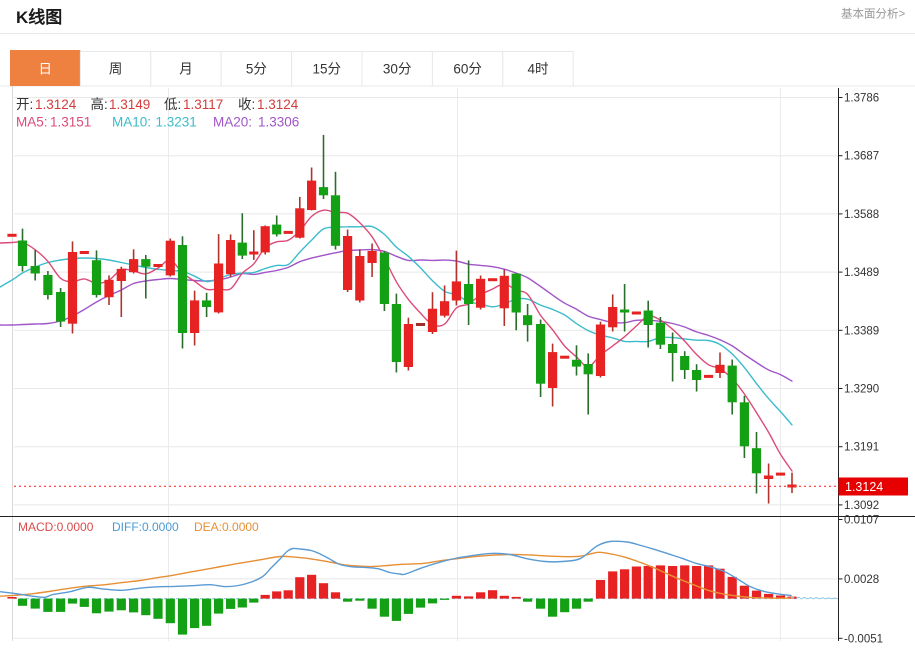 The width and height of the screenshot is (915, 649). What do you see at coordinates (226, 527) in the screenshot?
I see `svg-text: DEA:0.0000` at bounding box center [226, 527].